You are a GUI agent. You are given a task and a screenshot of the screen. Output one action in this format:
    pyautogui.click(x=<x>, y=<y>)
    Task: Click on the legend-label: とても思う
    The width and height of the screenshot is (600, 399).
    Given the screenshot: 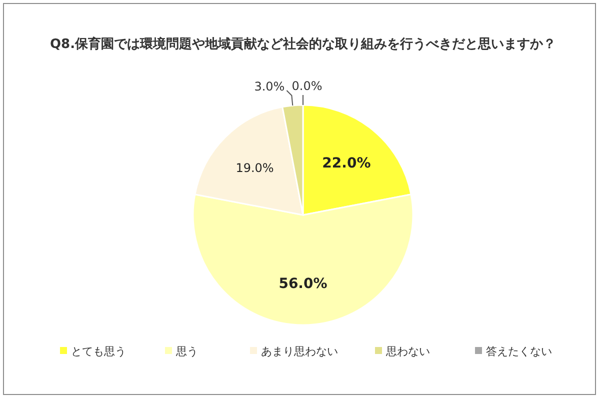 What is the action you would take?
    pyautogui.click(x=98, y=351)
    